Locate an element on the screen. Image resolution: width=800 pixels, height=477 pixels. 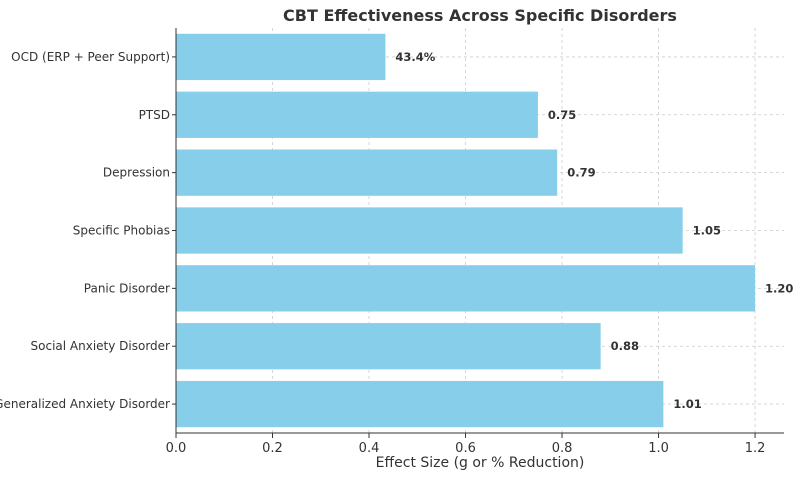
x-tick-label: 0.2 is located at coordinates (272, 448).